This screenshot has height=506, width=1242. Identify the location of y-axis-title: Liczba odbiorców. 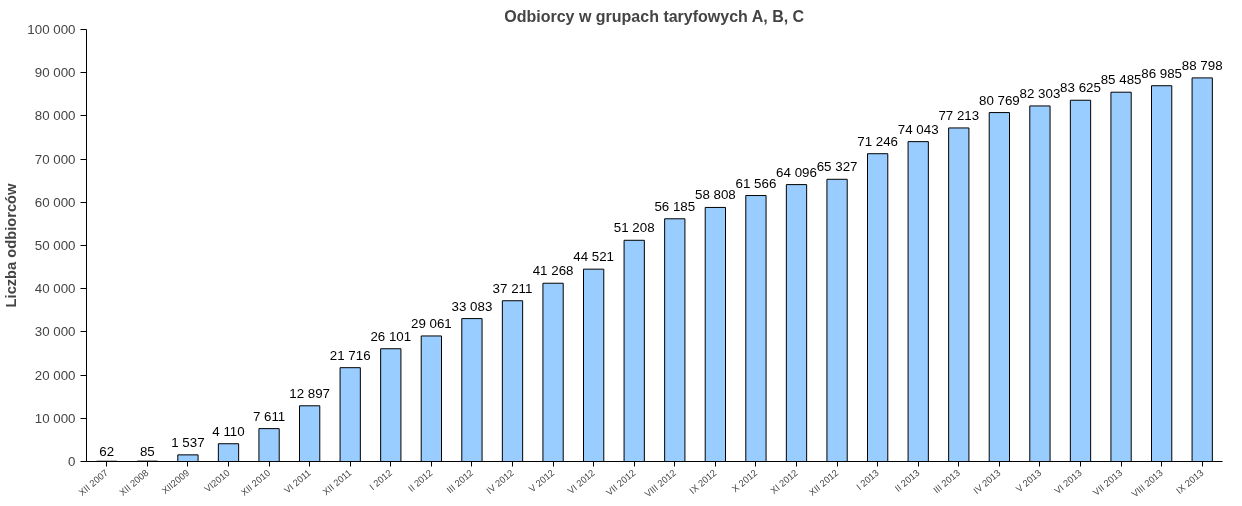
(11, 245).